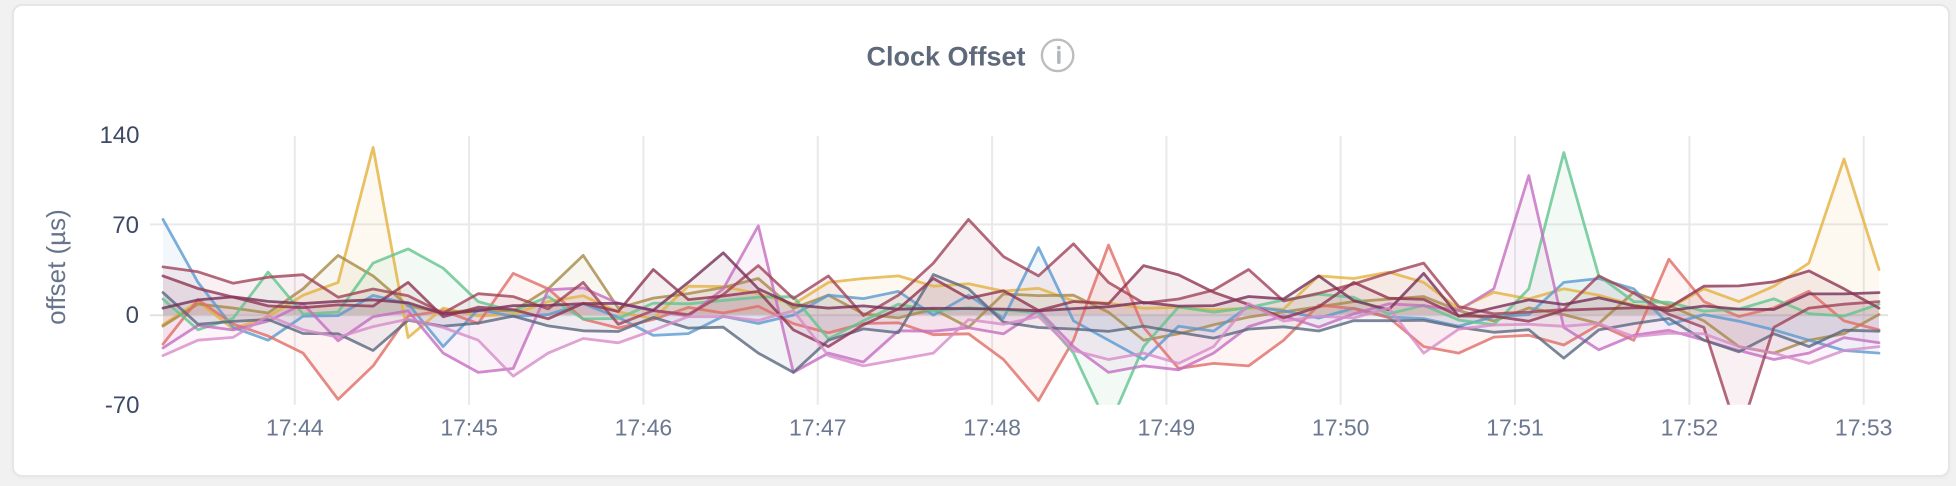 The height and width of the screenshot is (486, 1956). What do you see at coordinates (1690, 428) in the screenshot?
I see `svg-text: 17:52` at bounding box center [1690, 428].